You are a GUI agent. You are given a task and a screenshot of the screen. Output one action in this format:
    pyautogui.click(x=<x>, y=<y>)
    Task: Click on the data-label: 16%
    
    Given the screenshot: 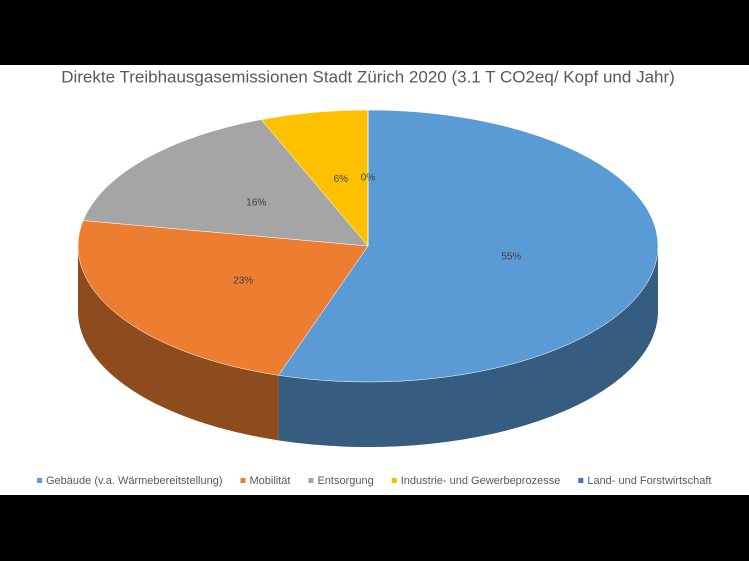 What is the action you would take?
    pyautogui.click(x=256, y=202)
    